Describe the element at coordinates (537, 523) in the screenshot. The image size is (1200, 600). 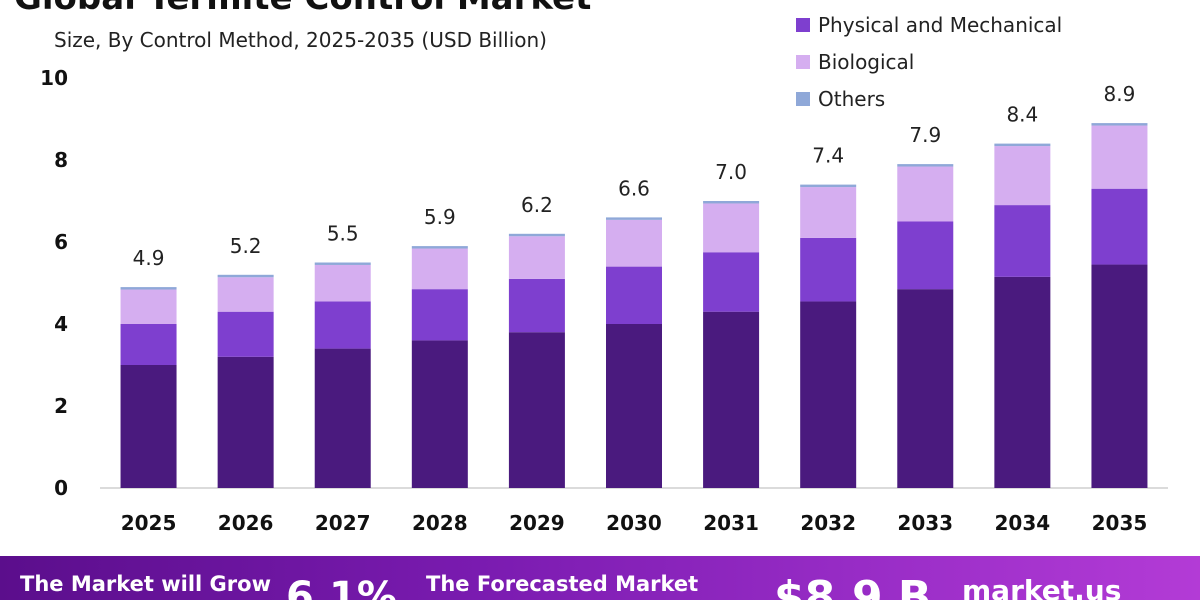
I see `x-tick-label: 2029` at that location.